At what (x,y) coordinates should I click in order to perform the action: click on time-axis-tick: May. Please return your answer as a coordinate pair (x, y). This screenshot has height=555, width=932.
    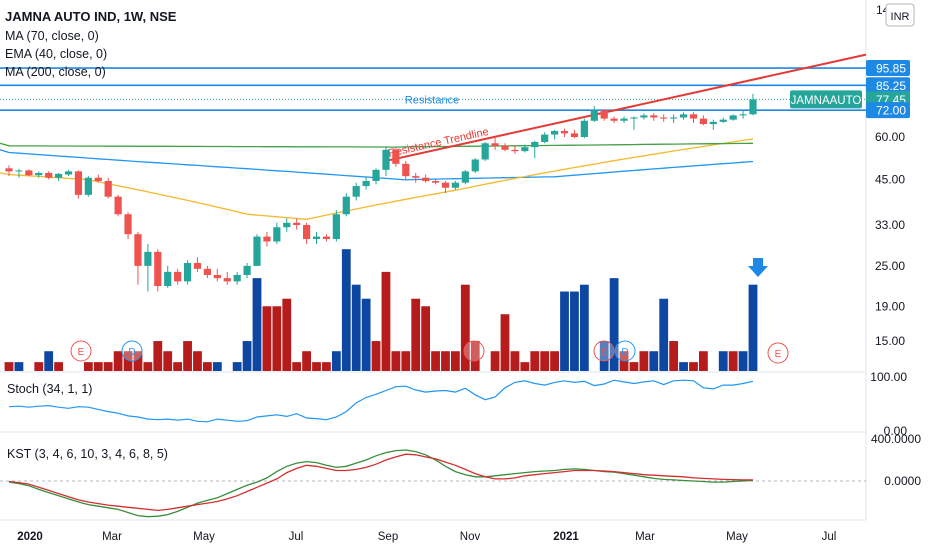
    Looking at the image, I should click on (204, 537).